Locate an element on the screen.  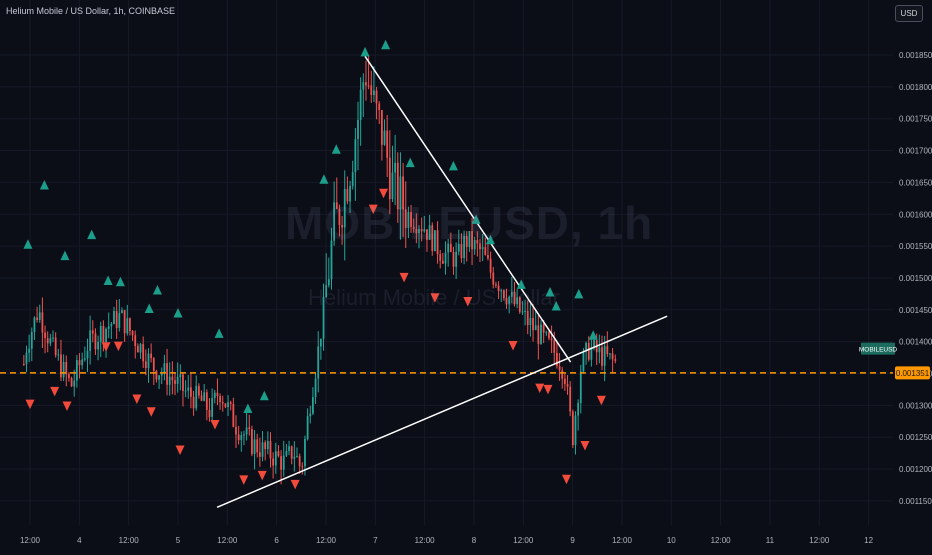
y-tick-label: 0.001850 is located at coordinates (915, 55).